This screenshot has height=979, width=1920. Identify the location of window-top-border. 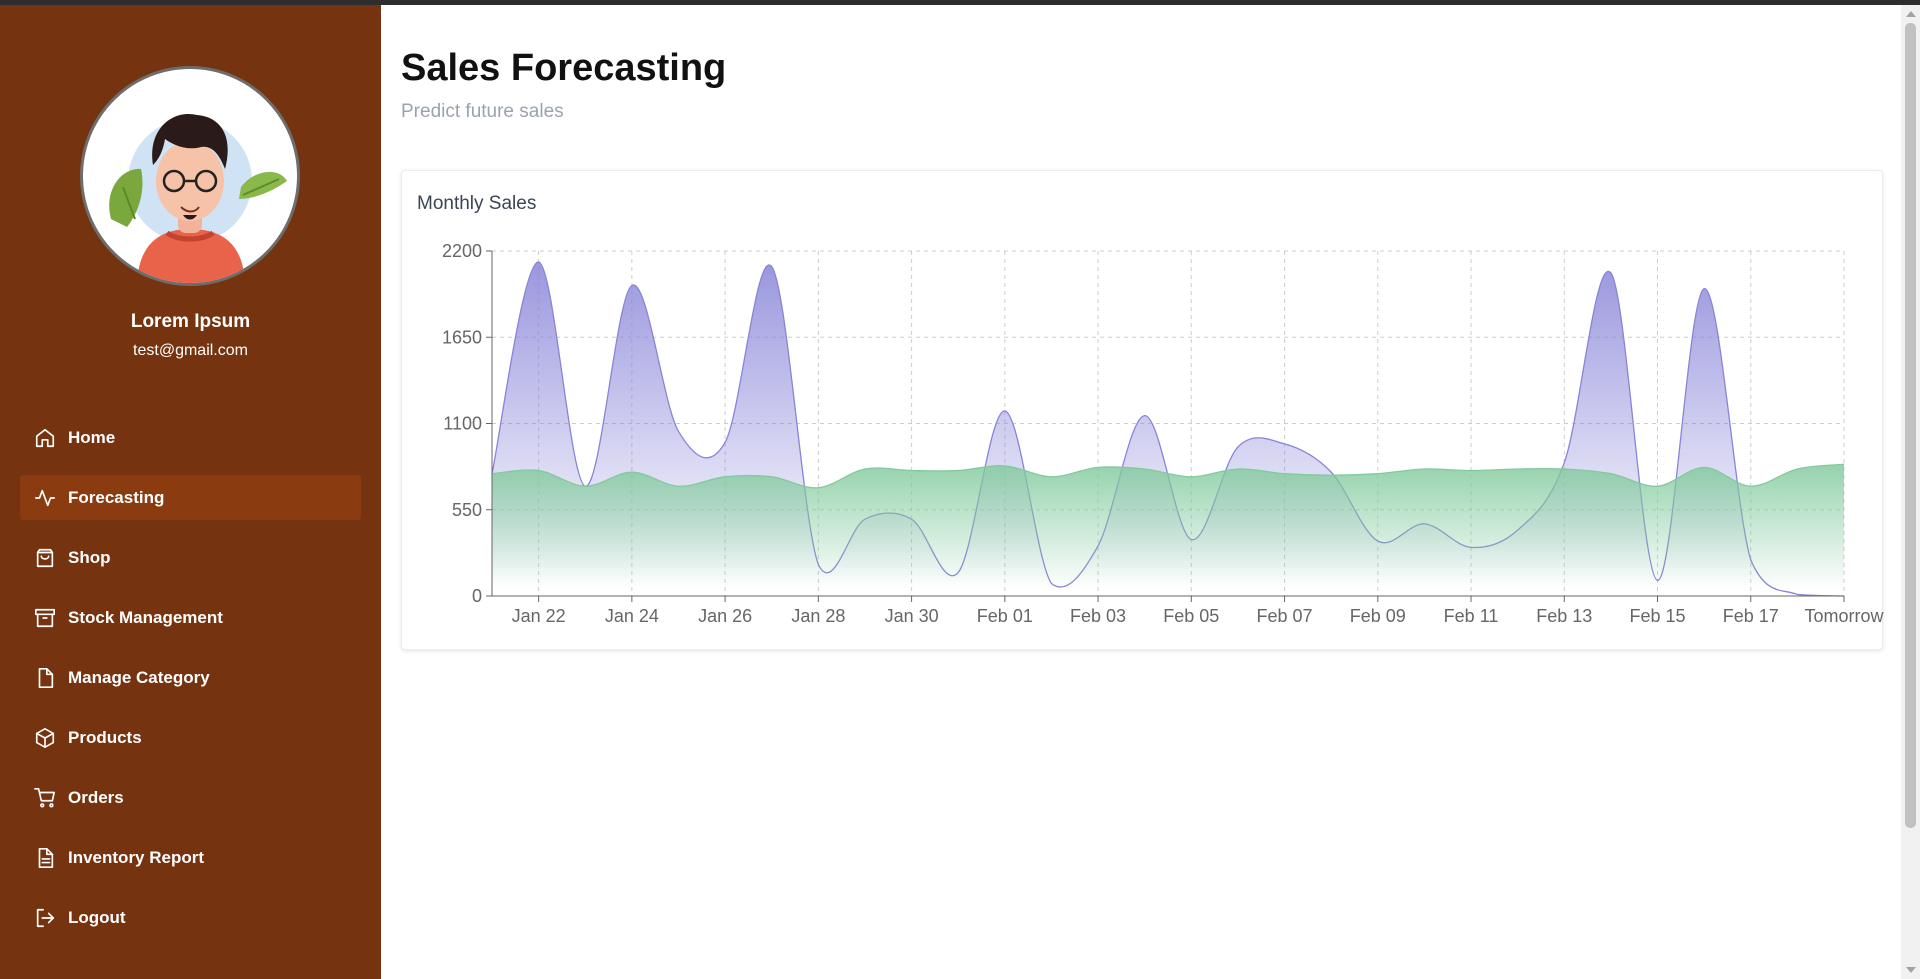
(960, 2).